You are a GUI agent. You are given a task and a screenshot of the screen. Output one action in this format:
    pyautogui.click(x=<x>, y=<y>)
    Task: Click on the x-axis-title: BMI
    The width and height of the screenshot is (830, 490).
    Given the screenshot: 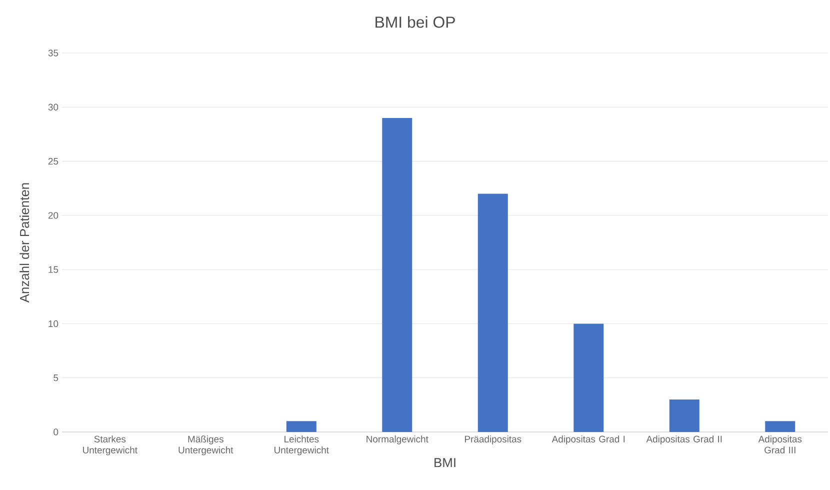 What is the action you would take?
    pyautogui.click(x=445, y=463)
    